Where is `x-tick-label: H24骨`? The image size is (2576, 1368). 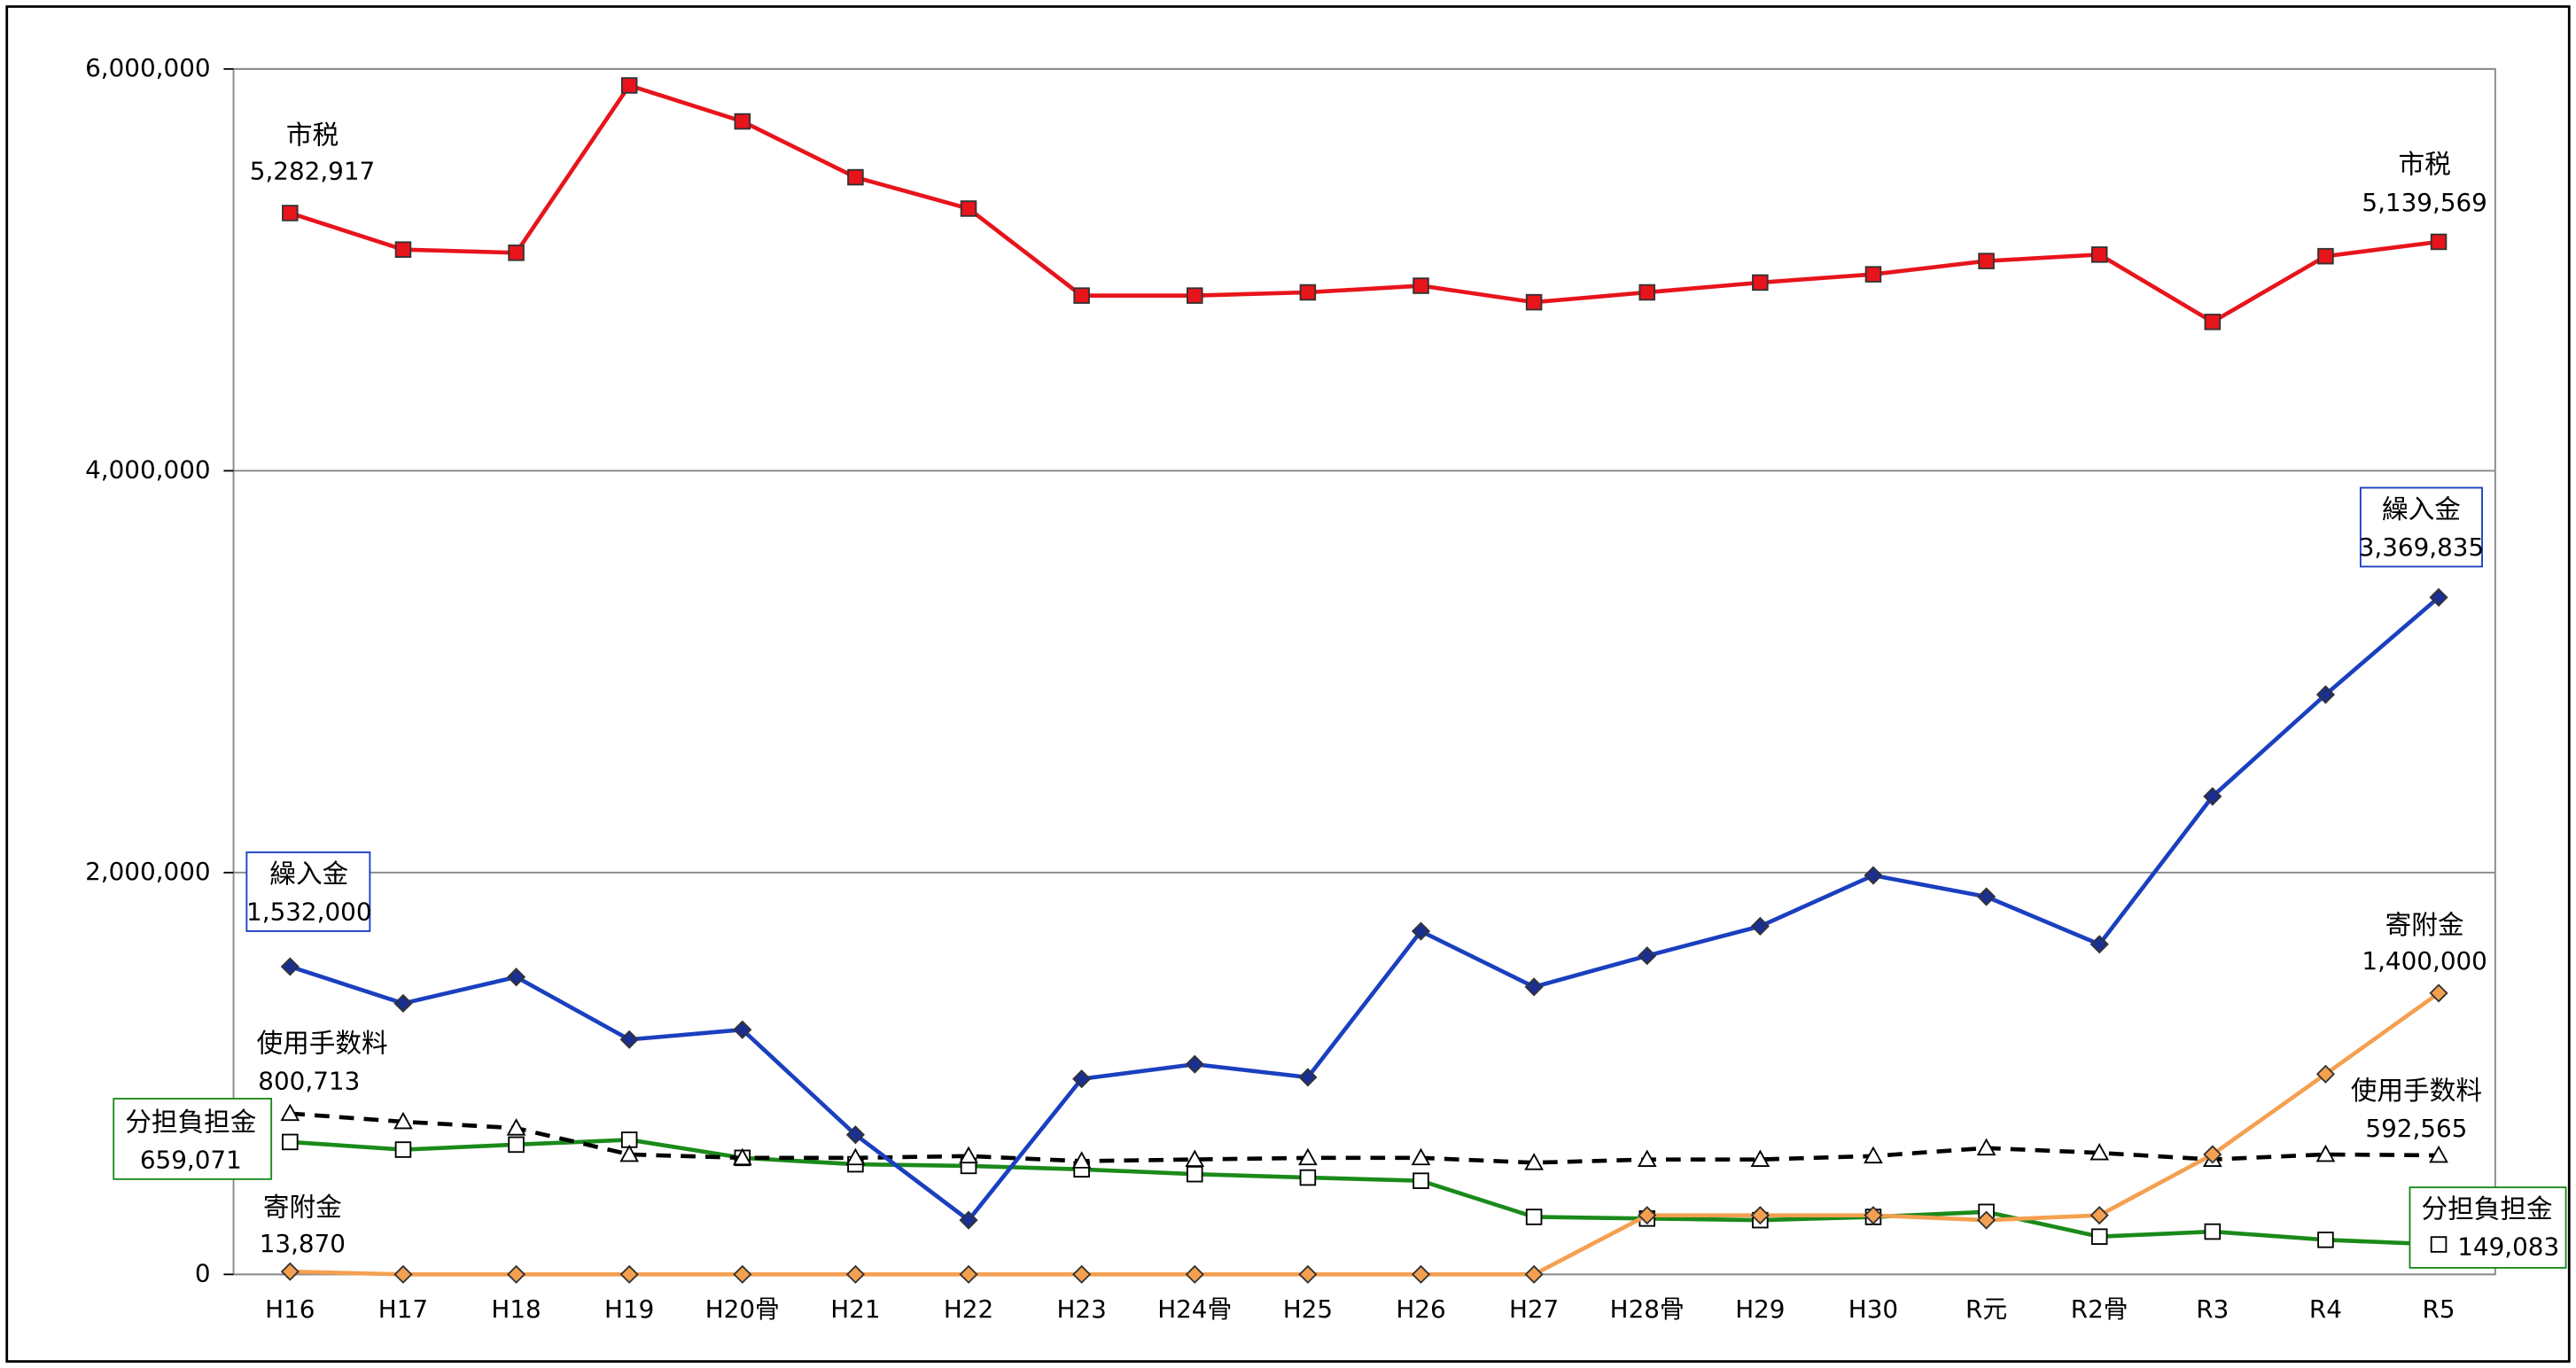
x-tick-label: H24骨 is located at coordinates (1194, 1309).